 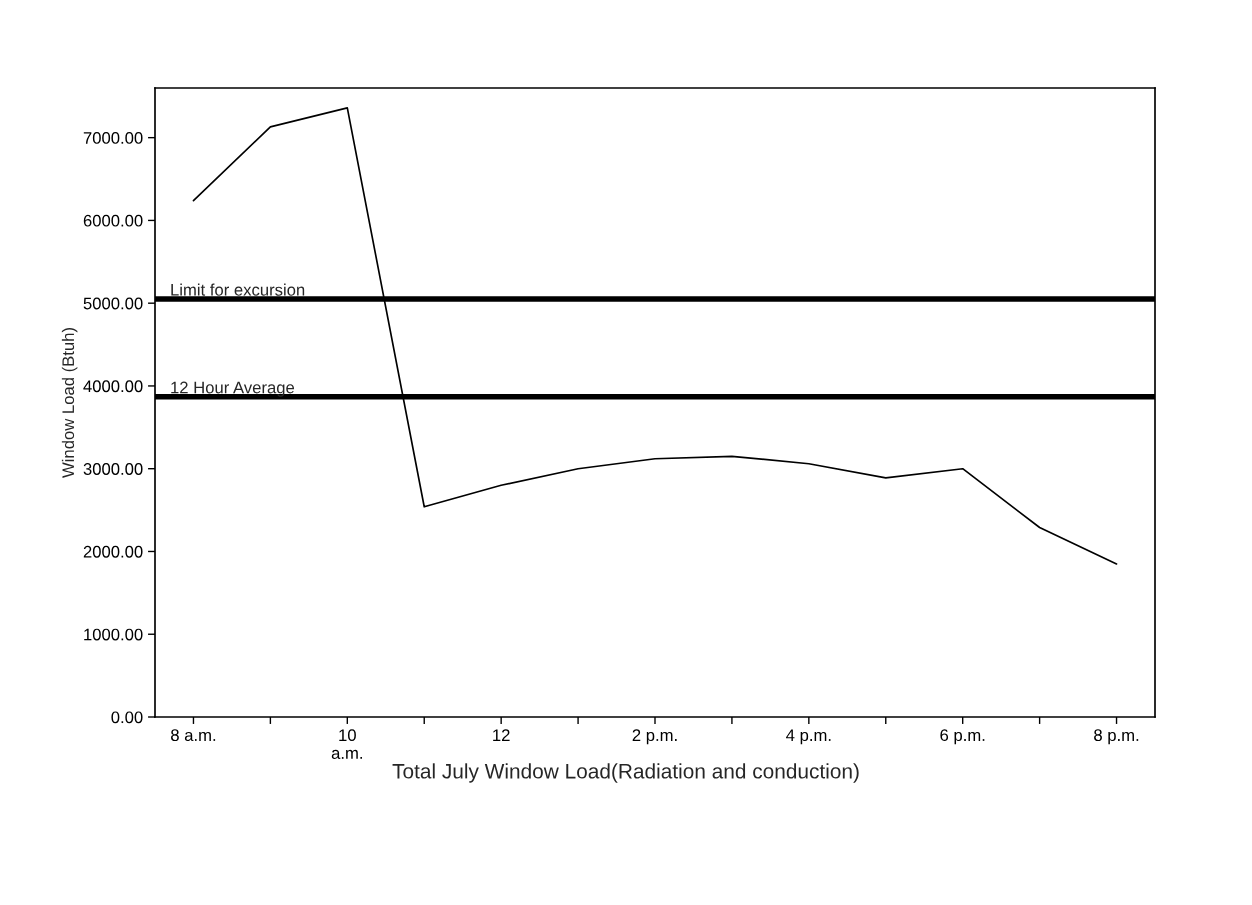 What do you see at coordinates (69, 403) in the screenshot?
I see `y-axis-title: Window Load (Btuh)` at bounding box center [69, 403].